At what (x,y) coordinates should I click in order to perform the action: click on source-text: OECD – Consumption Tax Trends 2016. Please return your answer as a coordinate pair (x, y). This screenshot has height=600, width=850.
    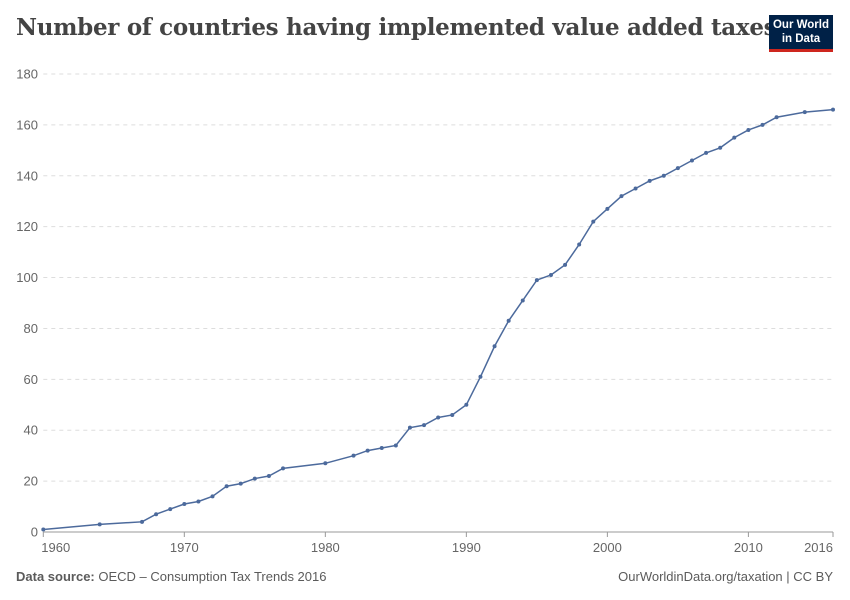
    Looking at the image, I should click on (212, 576).